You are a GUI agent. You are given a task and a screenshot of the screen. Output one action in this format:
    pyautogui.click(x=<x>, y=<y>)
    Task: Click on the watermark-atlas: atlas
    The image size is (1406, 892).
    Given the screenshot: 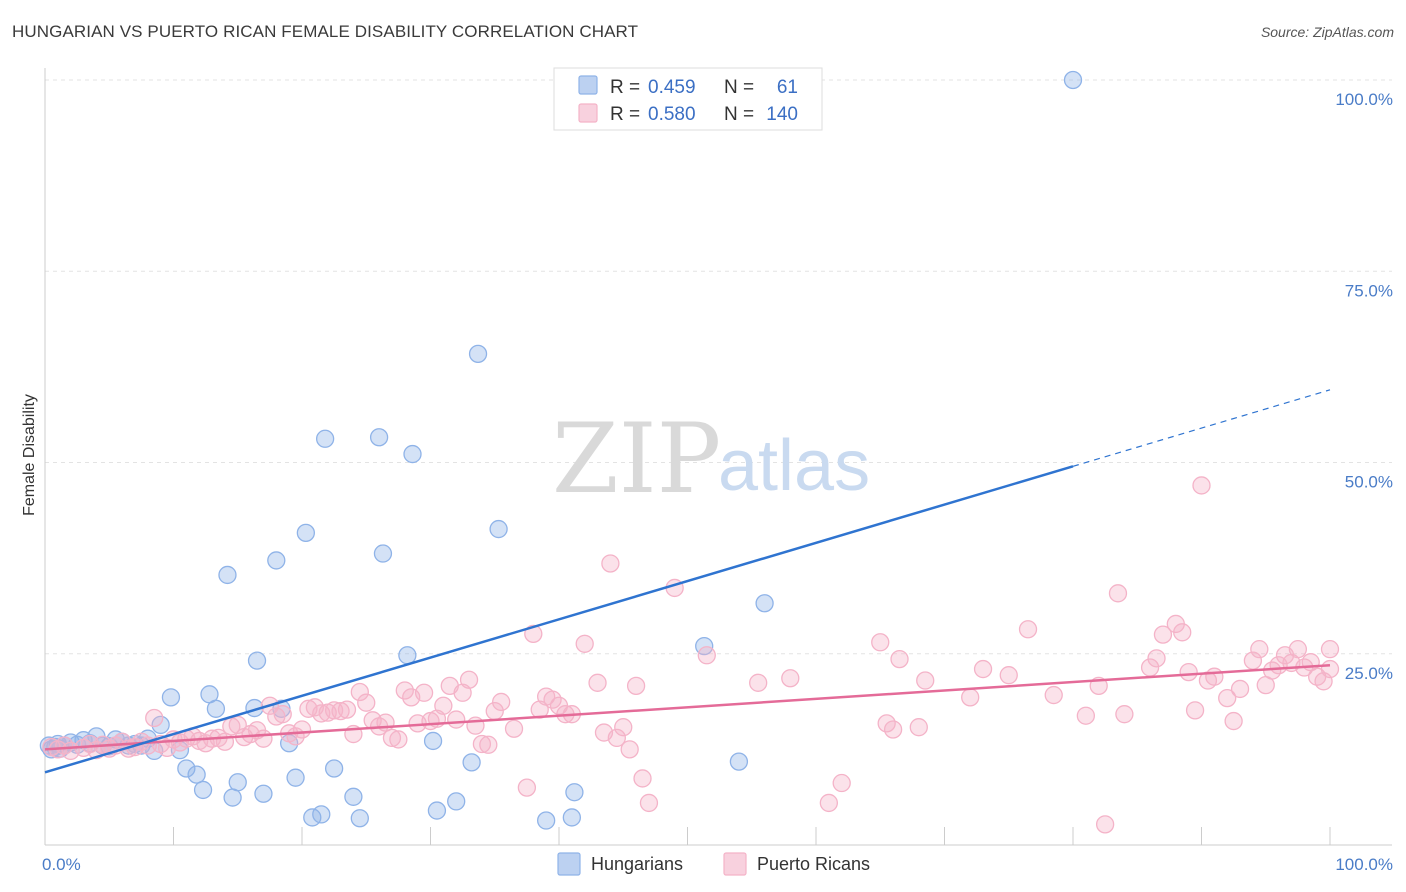 What is the action you would take?
    pyautogui.click(x=794, y=466)
    